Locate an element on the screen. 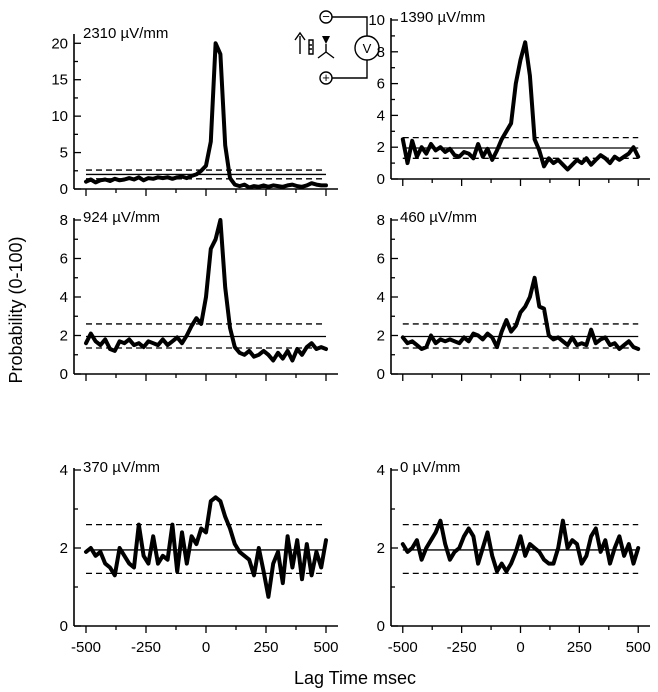 Image resolution: width=658 pixels, height=692 pixels. y-tick-label: 5 is located at coordinates (64, 153).